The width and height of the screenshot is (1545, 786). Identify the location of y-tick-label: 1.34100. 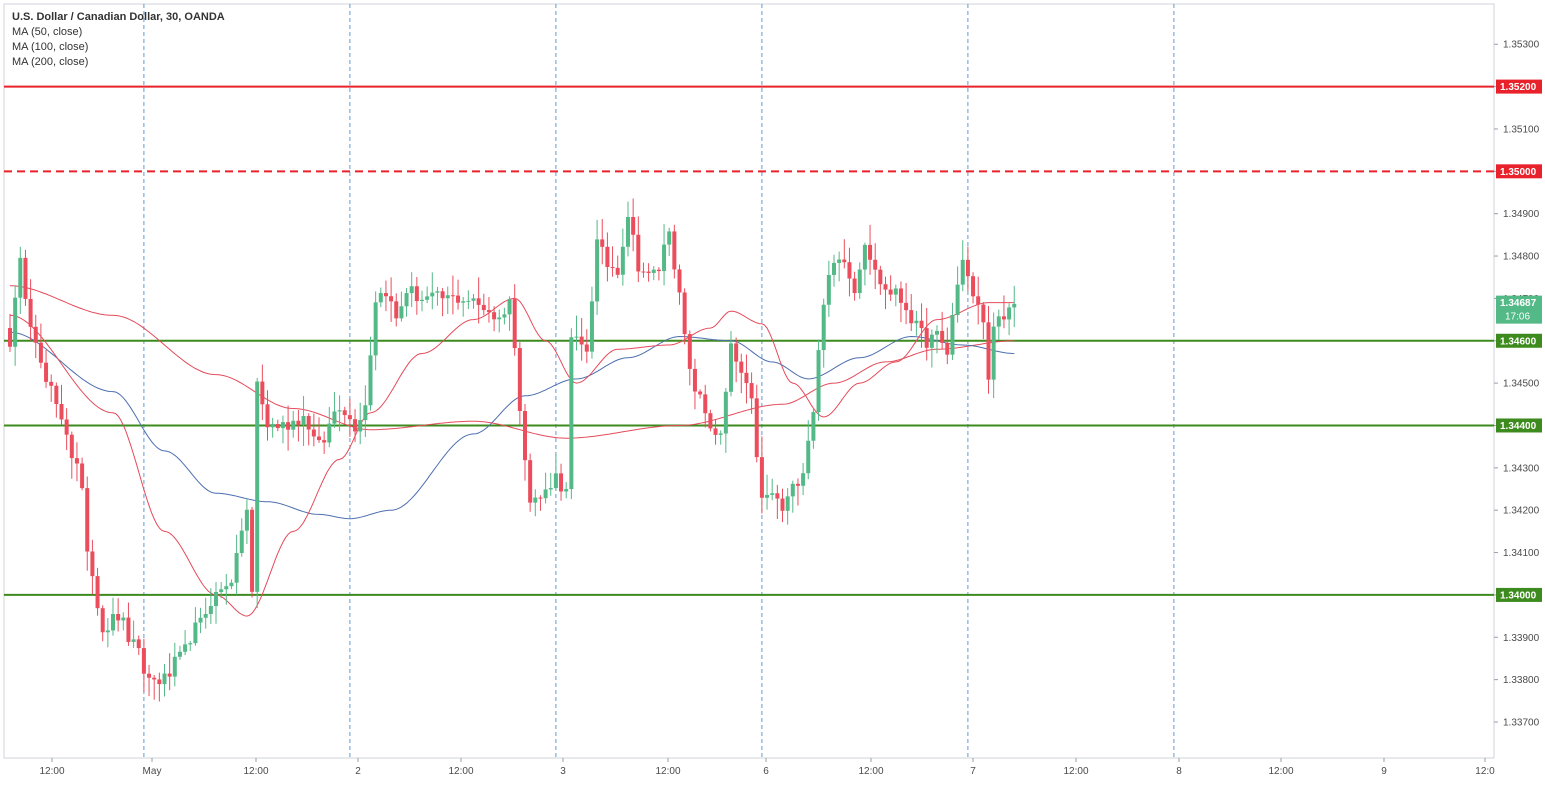
(1521, 553).